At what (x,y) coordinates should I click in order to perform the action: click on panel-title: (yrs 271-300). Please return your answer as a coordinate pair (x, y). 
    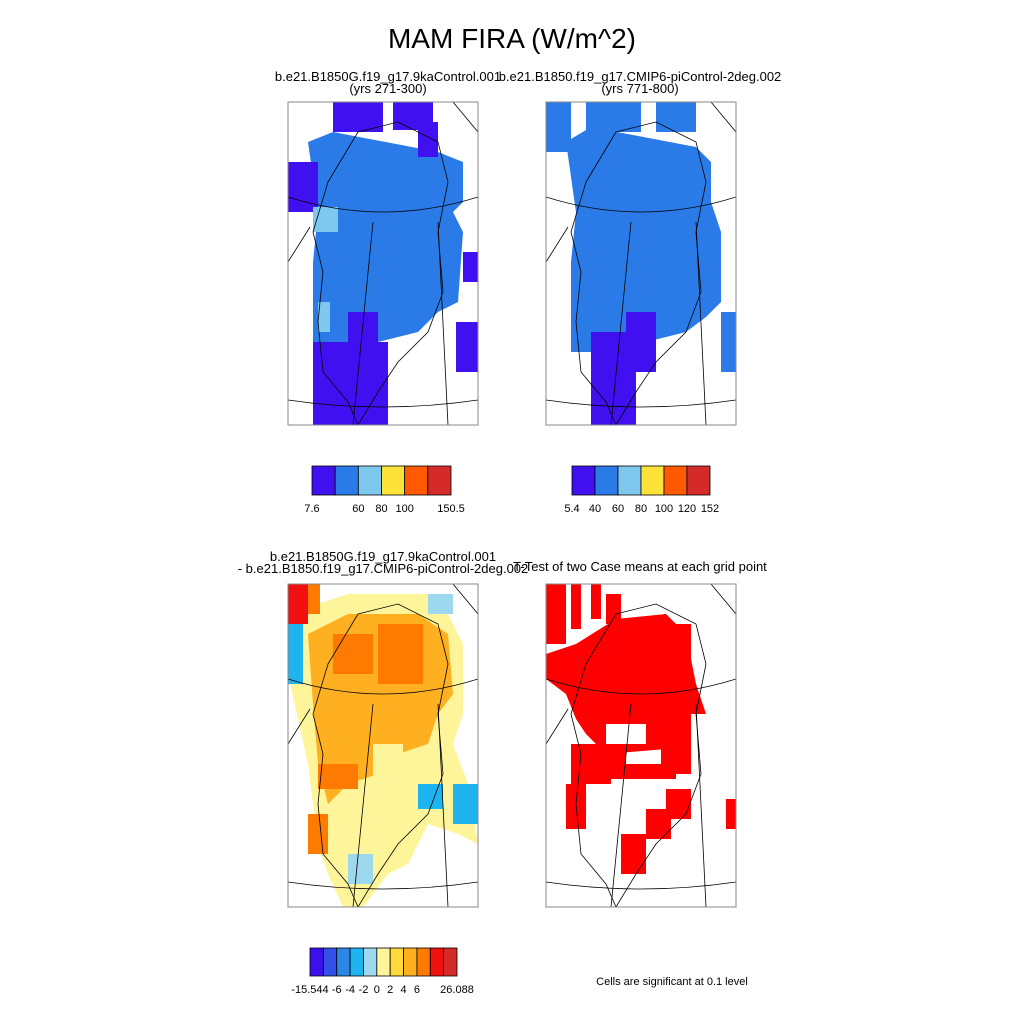
    Looking at the image, I should click on (387, 88).